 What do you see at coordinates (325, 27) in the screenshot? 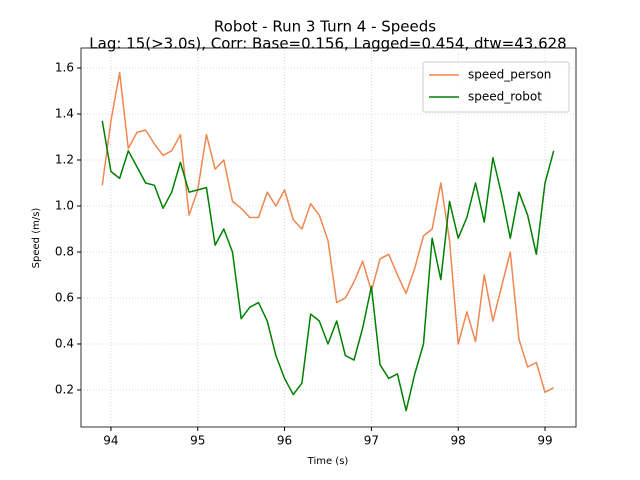
I see `chart-title: Robot - Run 3 Turn 4 - Speeds` at bounding box center [325, 27].